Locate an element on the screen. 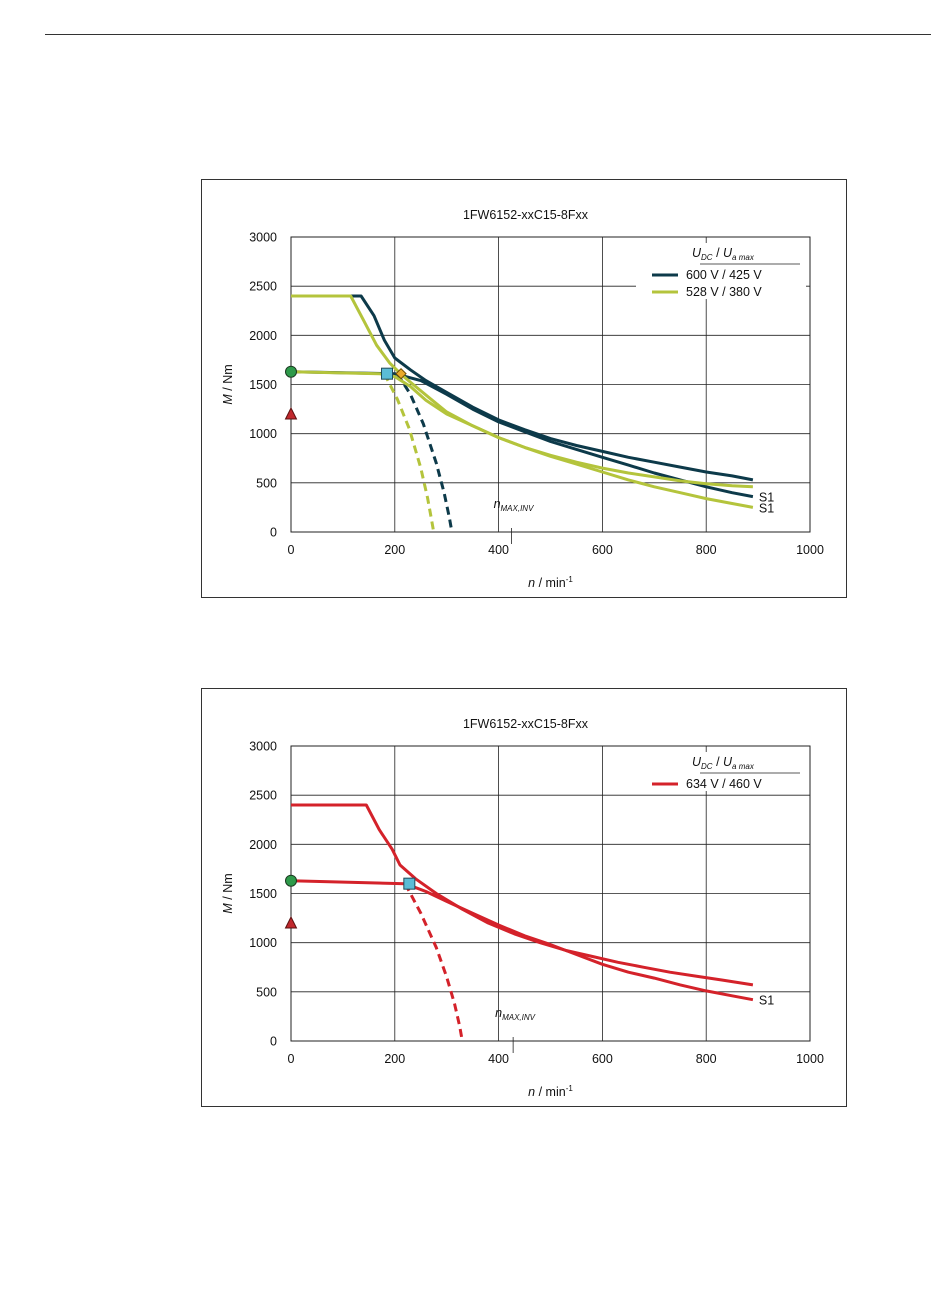 The width and height of the screenshot is (950, 1302). legend-background is located at coordinates (721, 271).